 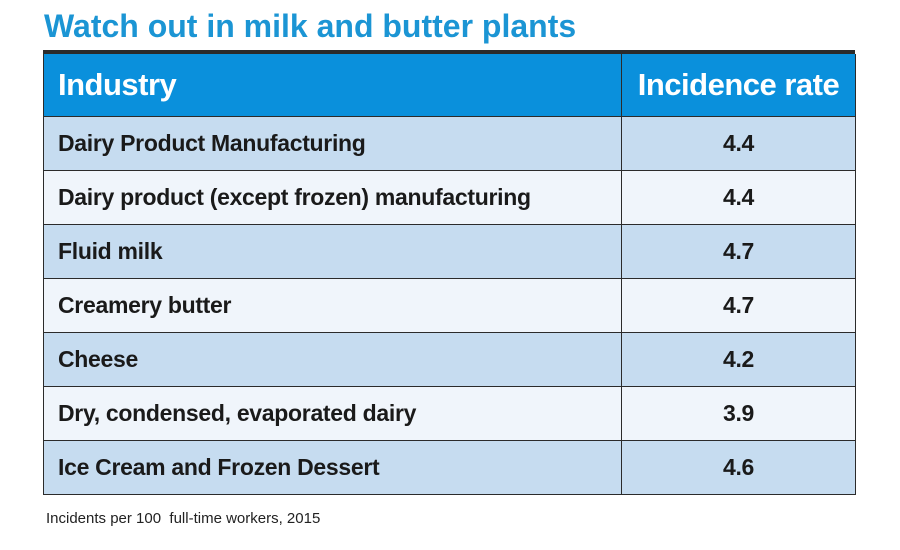 I want to click on column-header-incidence-rate: Incidence rate, so click(x=738, y=85).